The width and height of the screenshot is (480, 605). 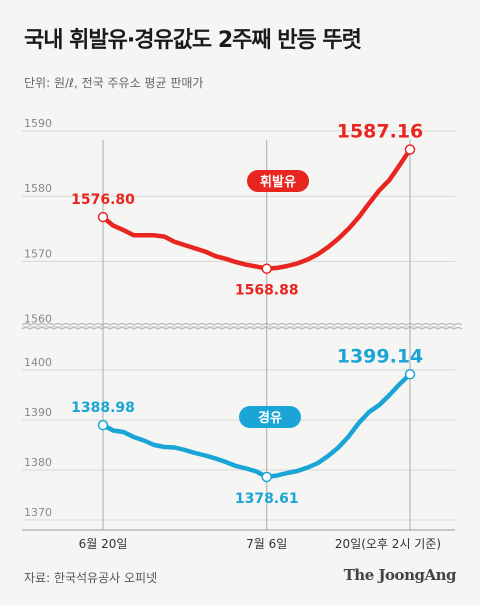 I want to click on legend-pill-diesel, so click(x=270, y=417).